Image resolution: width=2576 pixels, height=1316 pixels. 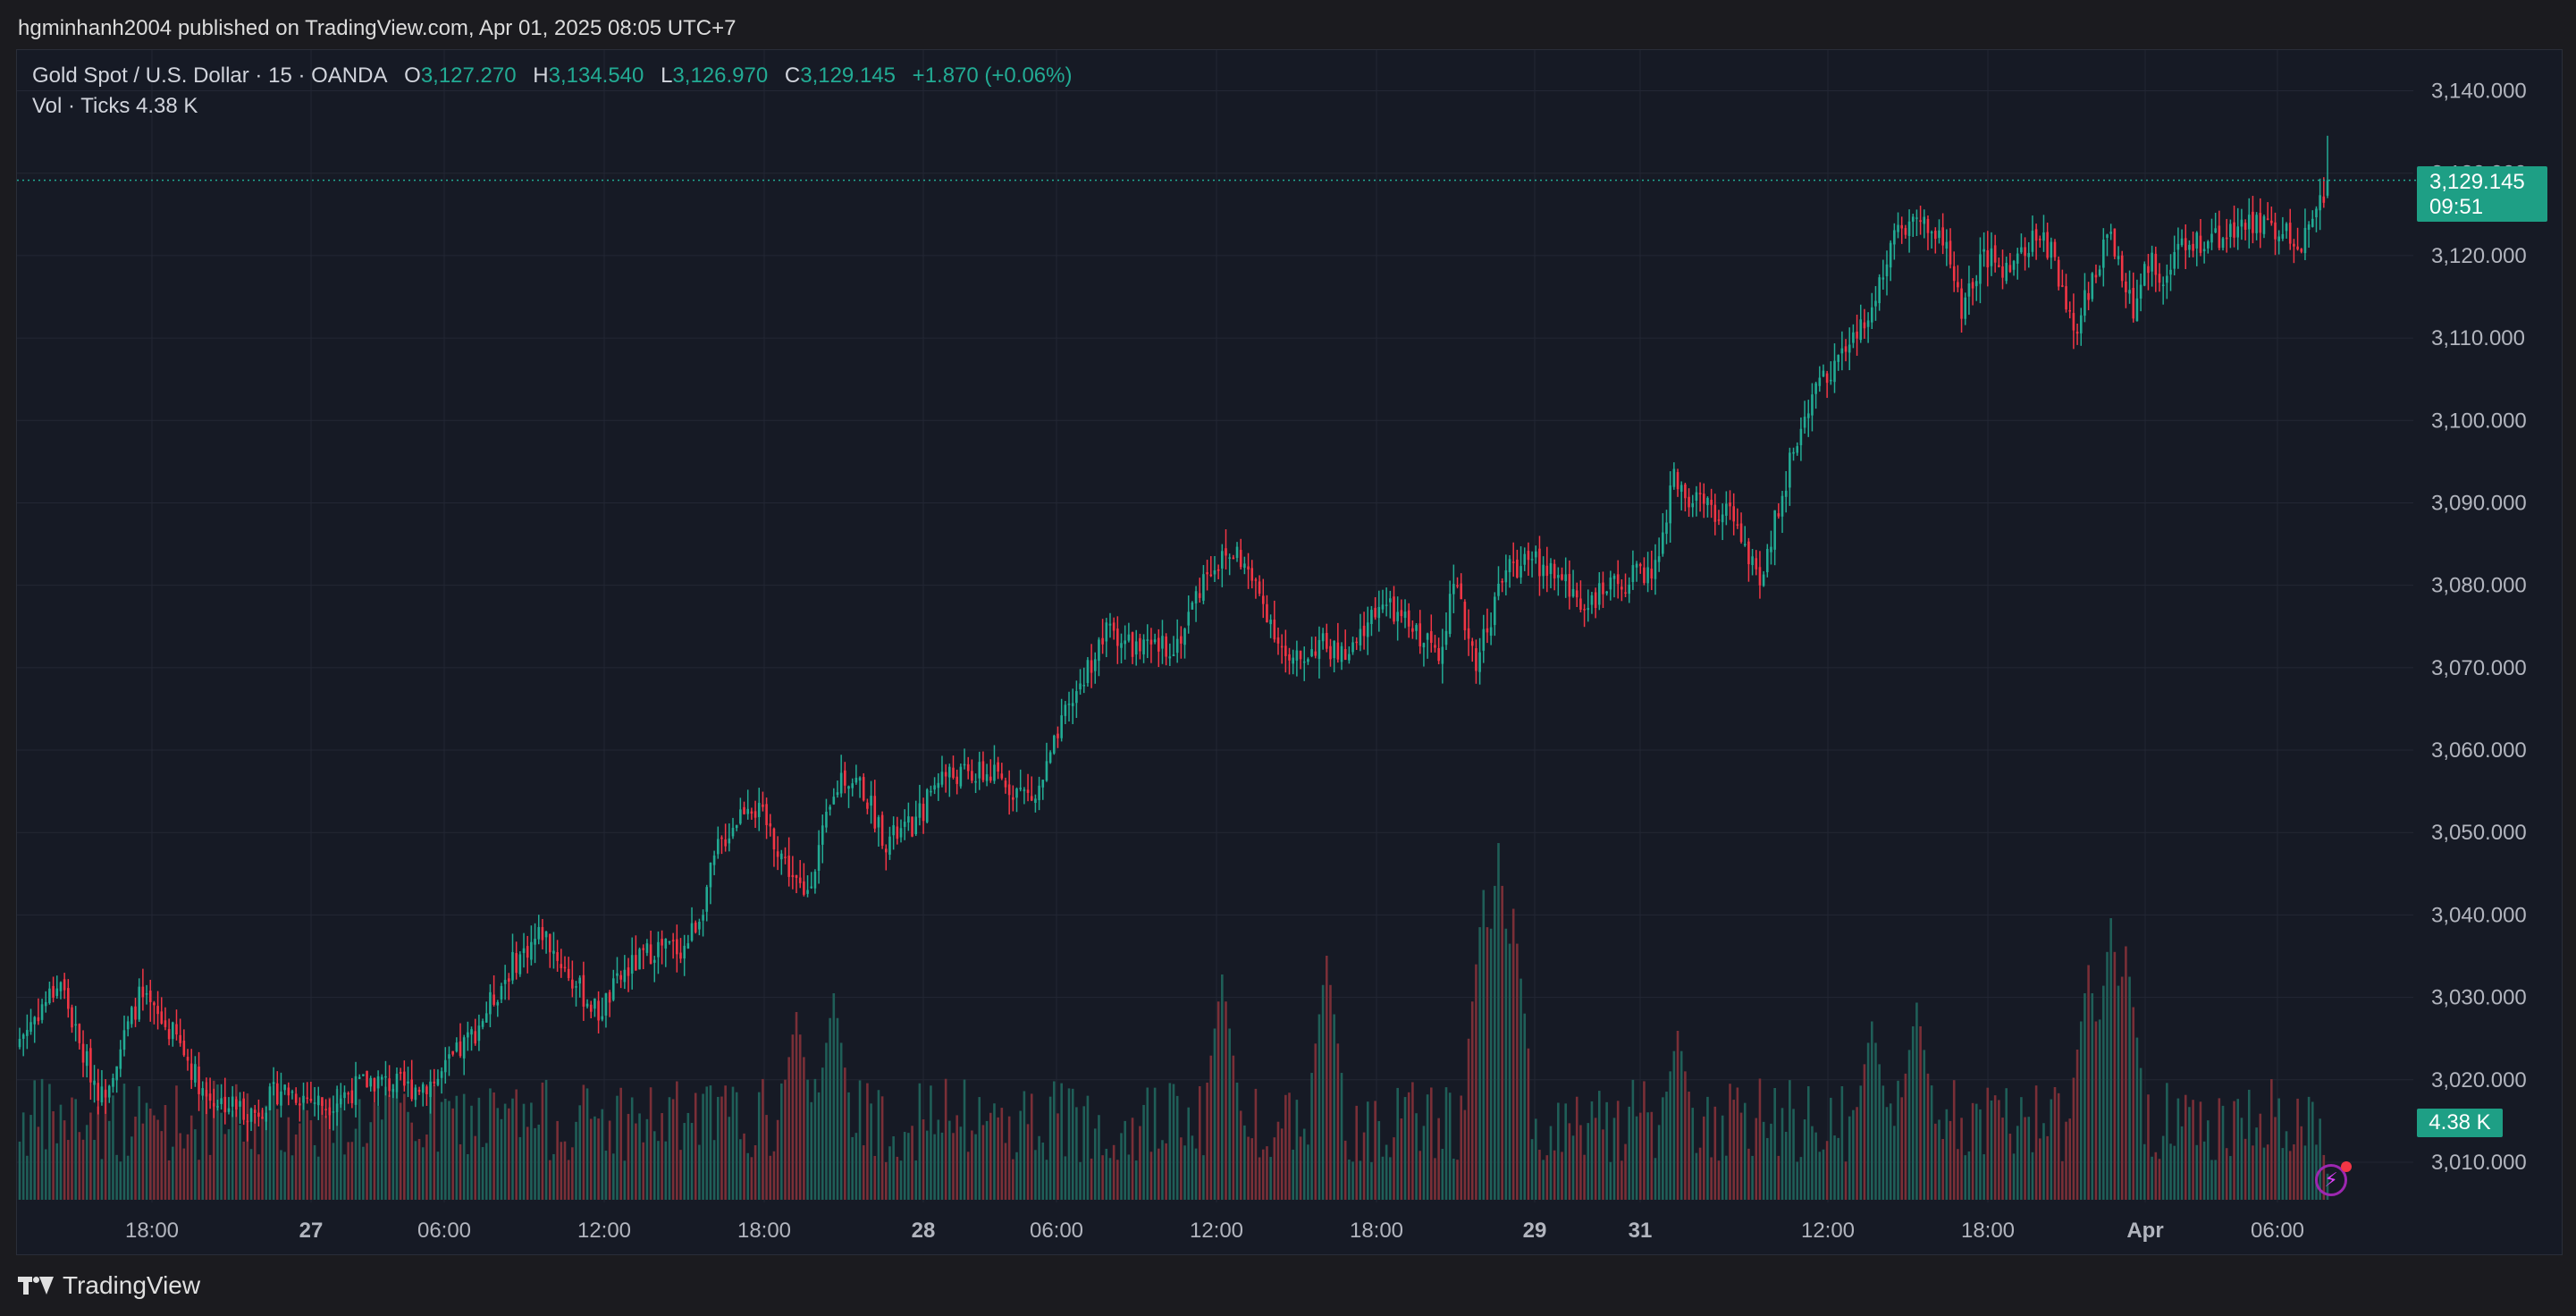 What do you see at coordinates (2334, 1178) in the screenshot?
I see `lightning-icon: ⚡` at bounding box center [2334, 1178].